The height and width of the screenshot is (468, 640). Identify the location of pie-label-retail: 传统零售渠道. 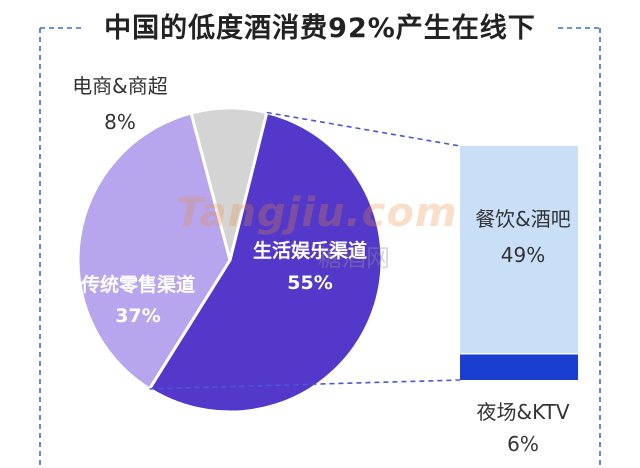
(137, 285).